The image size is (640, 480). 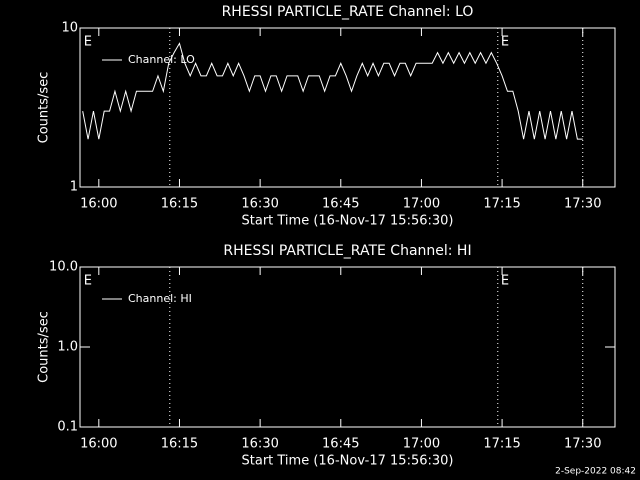 I want to click on footer: 2-Sep-2022 08:42, so click(x=595, y=472).